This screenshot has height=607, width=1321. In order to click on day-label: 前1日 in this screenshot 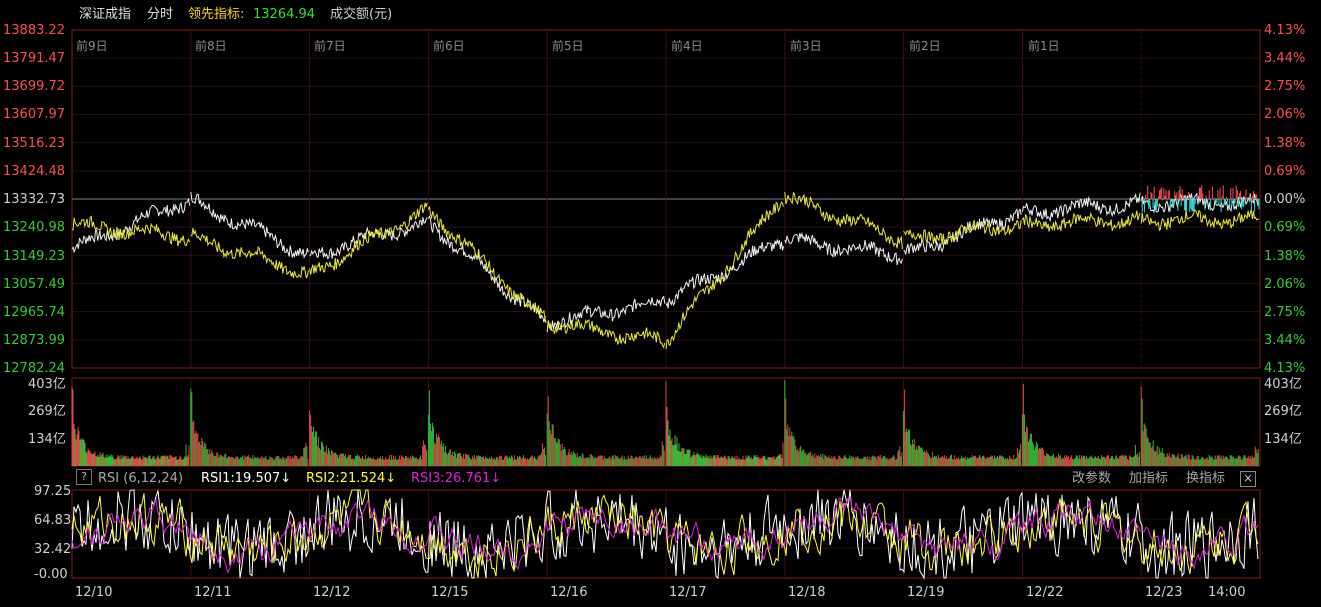, I will do `click(1044, 46)`.